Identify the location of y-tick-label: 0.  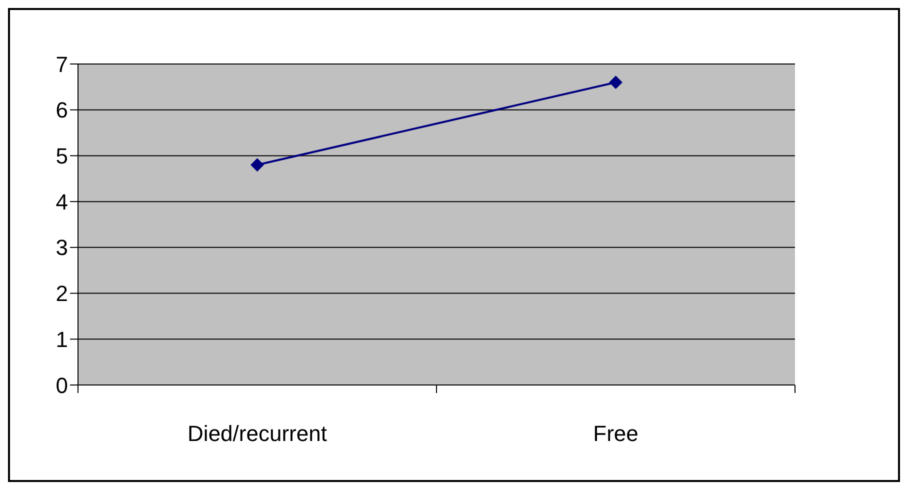
(62, 385).